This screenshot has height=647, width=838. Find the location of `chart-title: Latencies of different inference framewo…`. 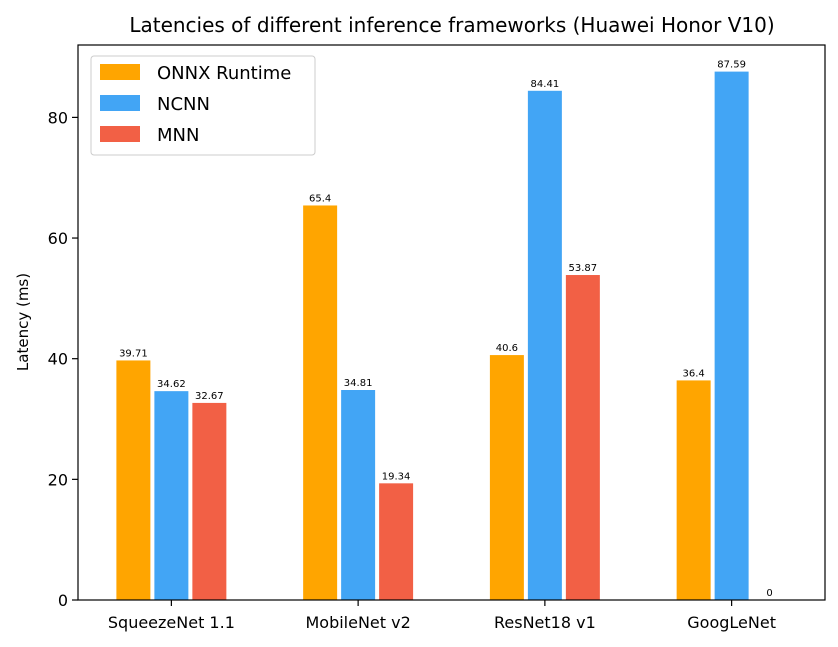

chart-title: Latencies of different inference framewo… is located at coordinates (451, 25).